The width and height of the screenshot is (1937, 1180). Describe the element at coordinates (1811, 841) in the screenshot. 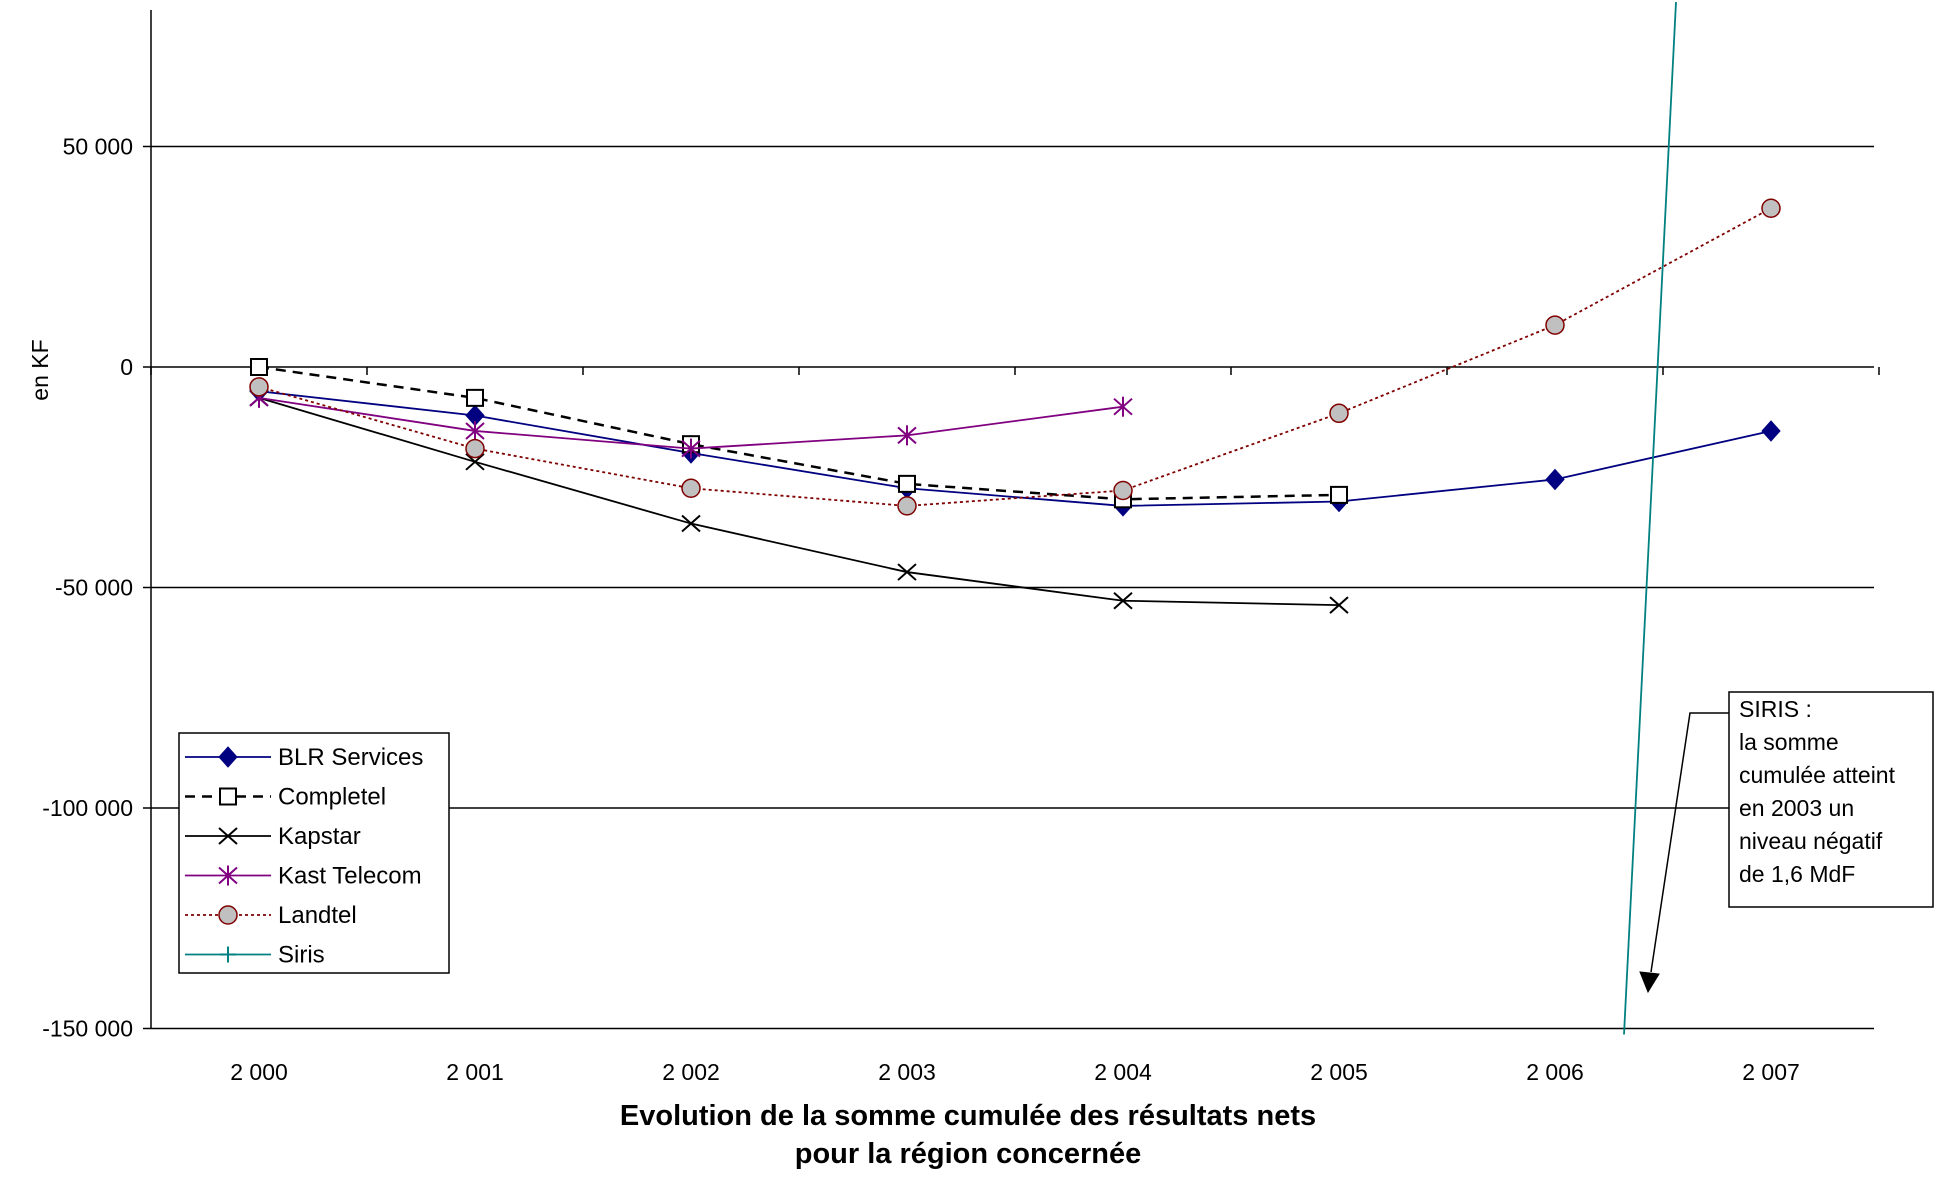

I see `annotation-line: niveau négatif` at that location.